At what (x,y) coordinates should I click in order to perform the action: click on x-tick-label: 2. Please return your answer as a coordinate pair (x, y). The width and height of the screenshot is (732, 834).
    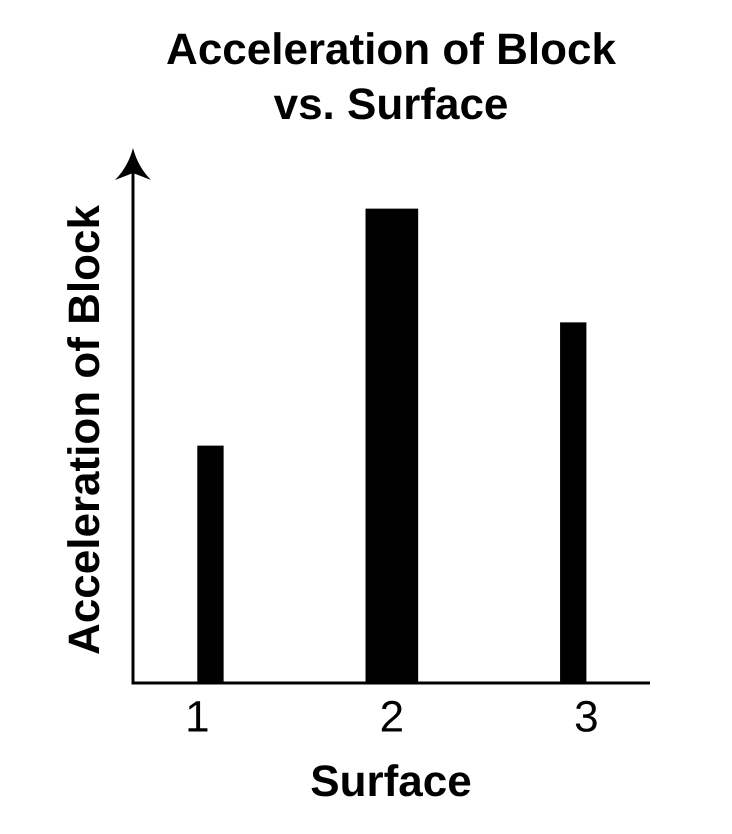
    Looking at the image, I should click on (392, 717).